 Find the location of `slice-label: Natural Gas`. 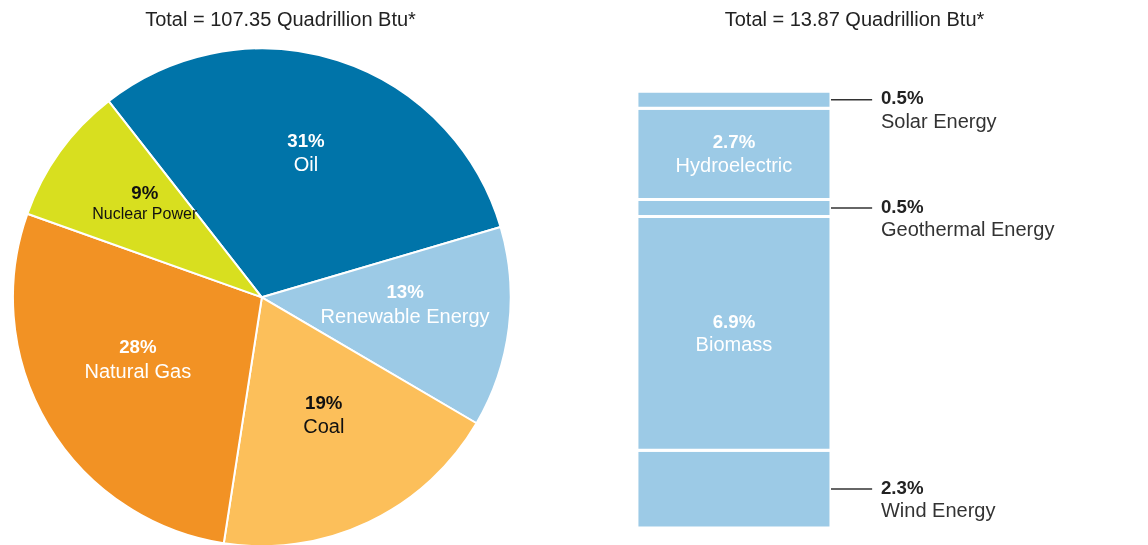

slice-label: Natural Gas is located at coordinates (138, 370).